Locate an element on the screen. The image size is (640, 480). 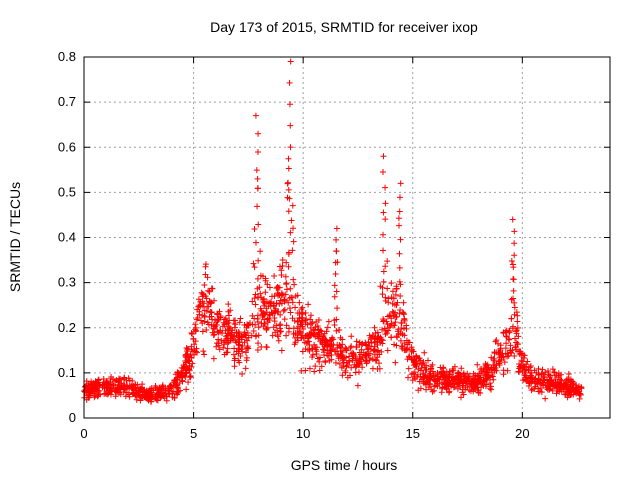
x-tick-label: 5 is located at coordinates (193, 433).